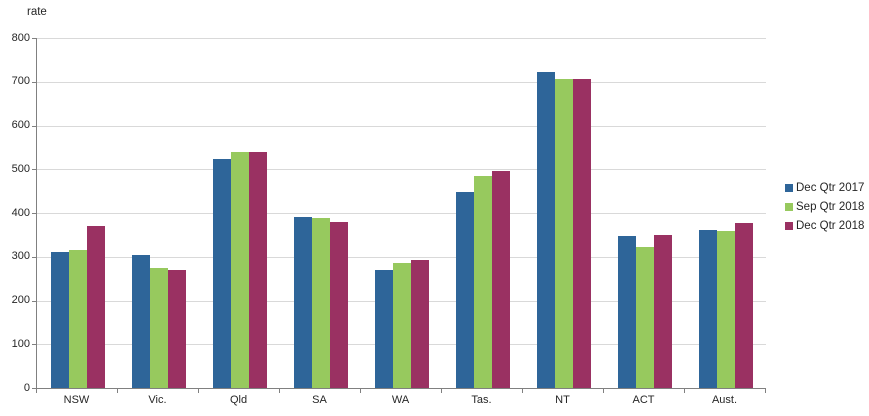  I want to click on y-tick-label: 0, so click(26, 387).